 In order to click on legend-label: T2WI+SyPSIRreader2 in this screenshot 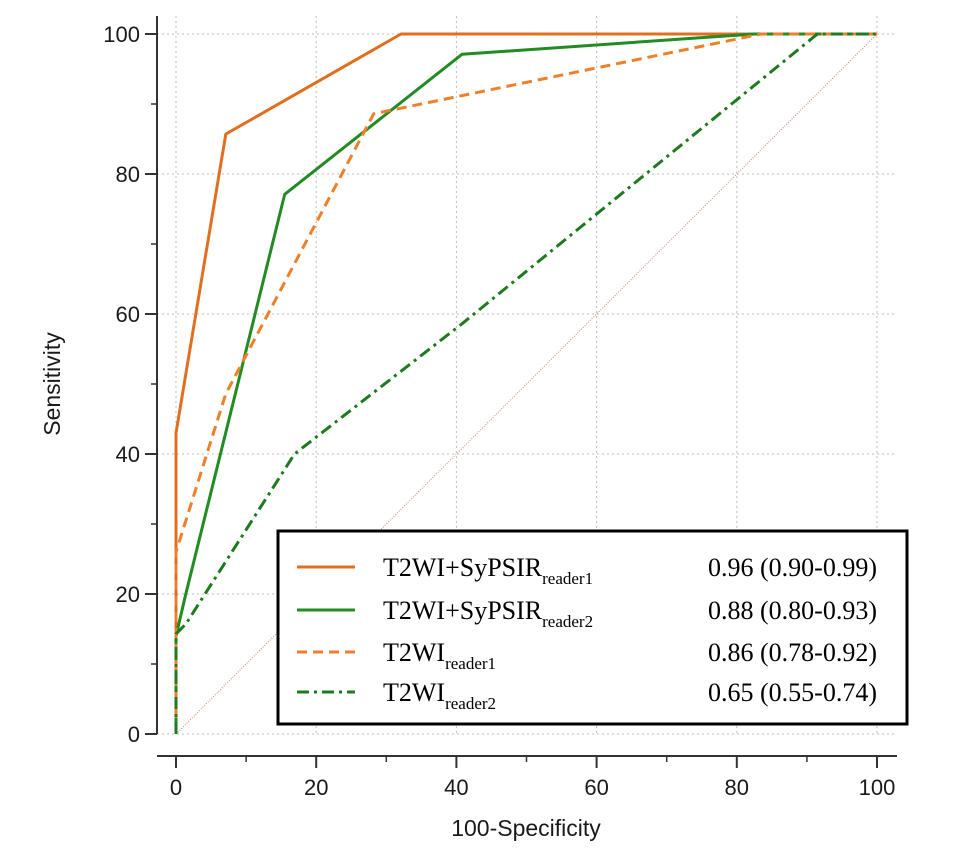, I will do `click(488, 613)`.